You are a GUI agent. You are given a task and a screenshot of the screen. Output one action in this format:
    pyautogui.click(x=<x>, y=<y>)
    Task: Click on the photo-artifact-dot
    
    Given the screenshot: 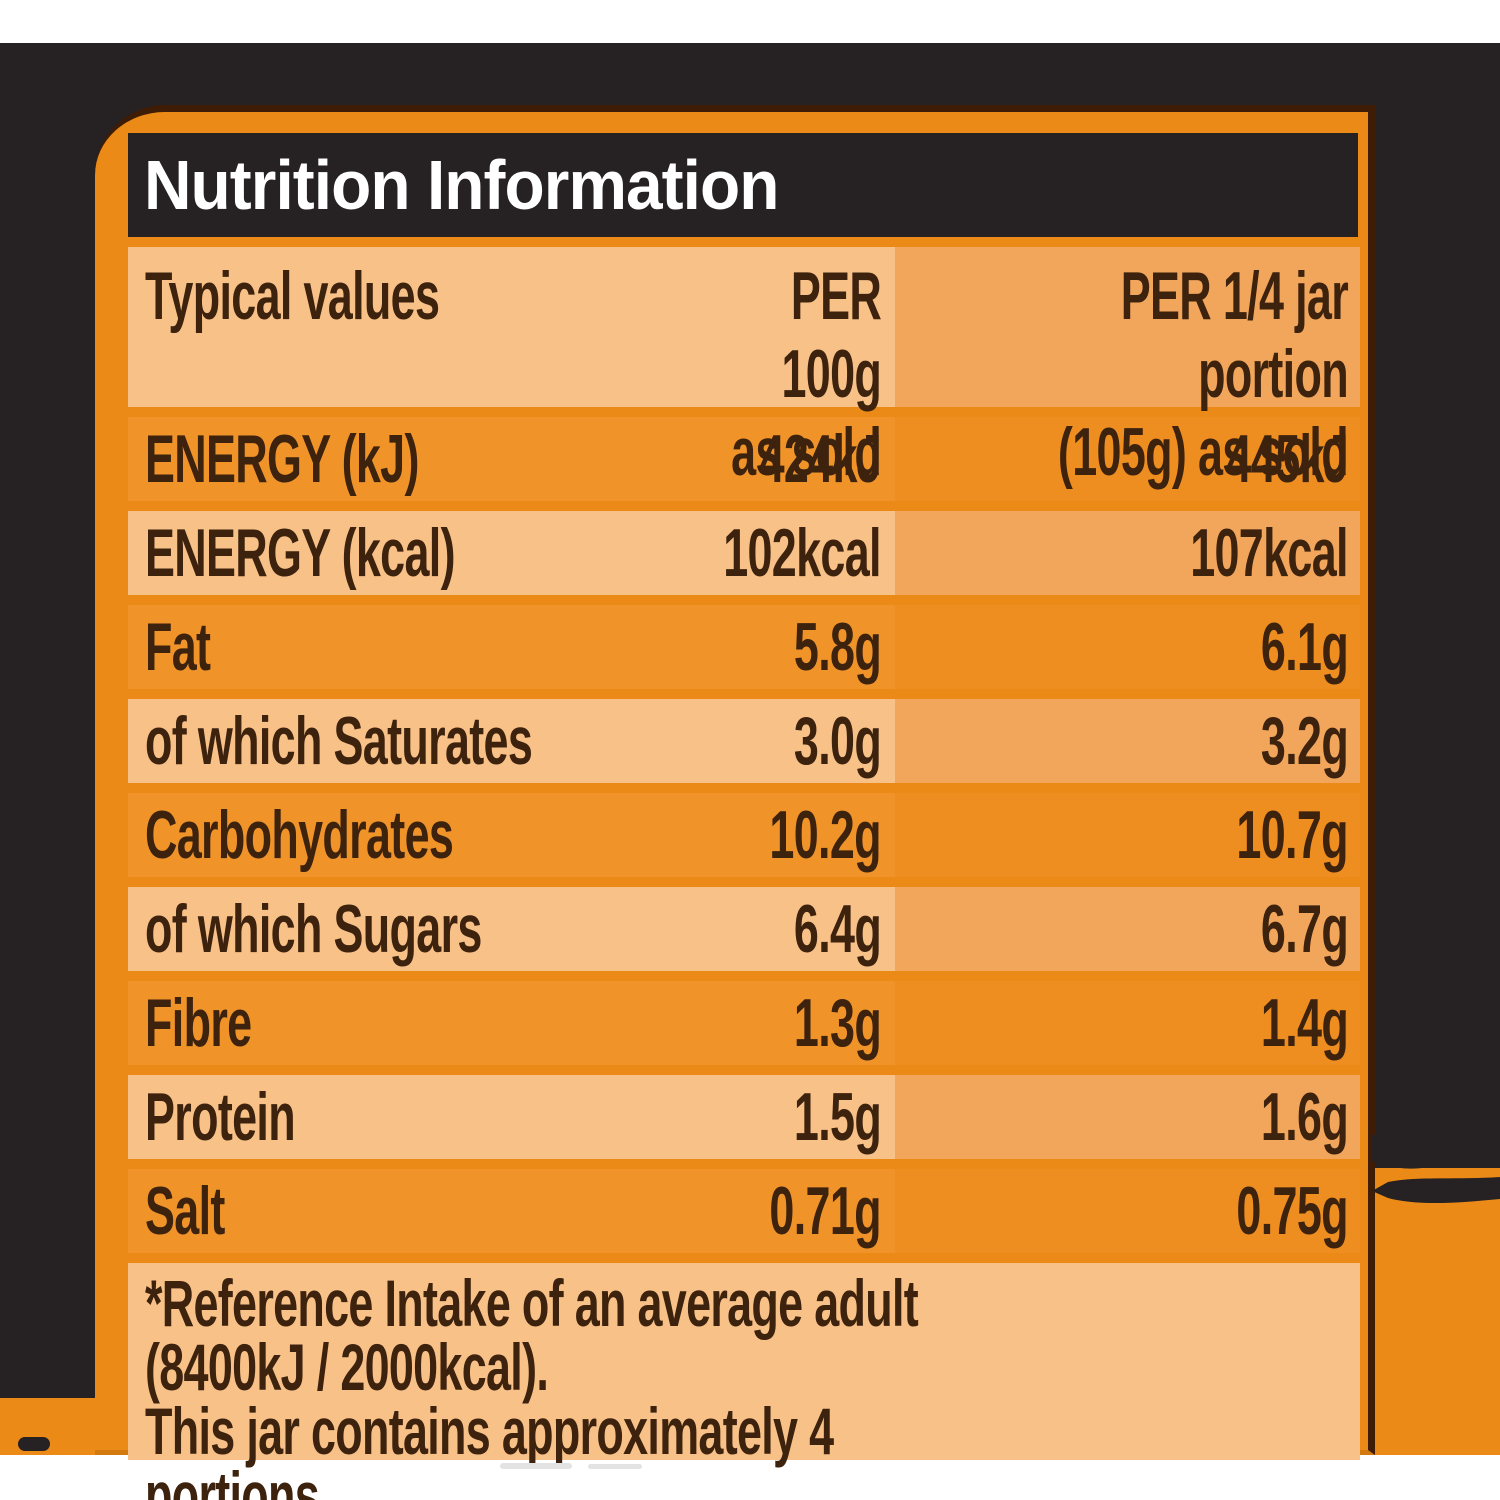 What is the action you would take?
    pyautogui.click(x=34, y=1444)
    